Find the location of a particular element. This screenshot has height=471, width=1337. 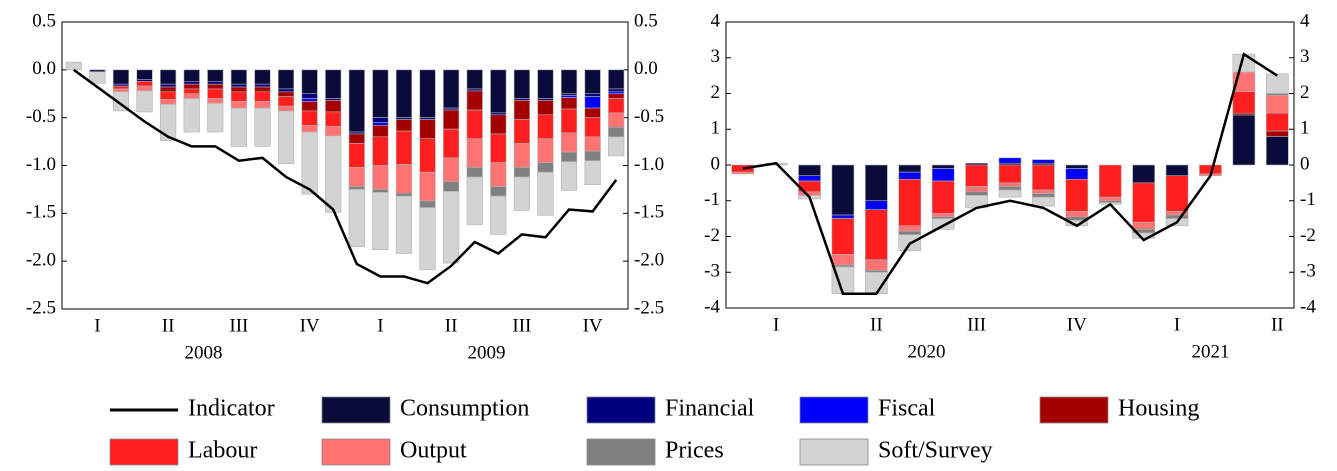

y2-tick-label: -4 is located at coordinates (1308, 306).